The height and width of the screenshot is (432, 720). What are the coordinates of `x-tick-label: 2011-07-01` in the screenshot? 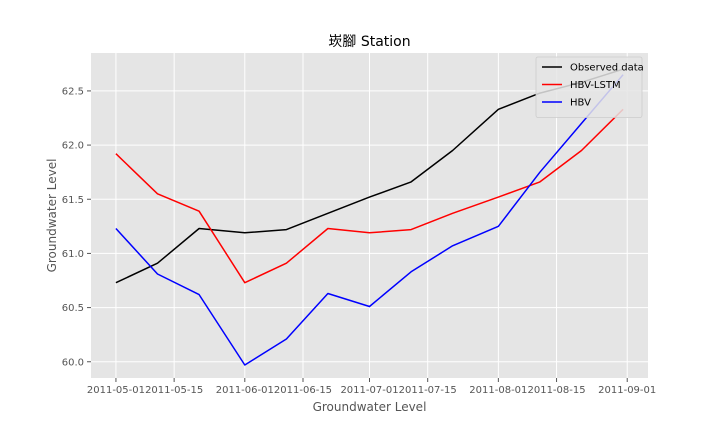 It's located at (369, 390).